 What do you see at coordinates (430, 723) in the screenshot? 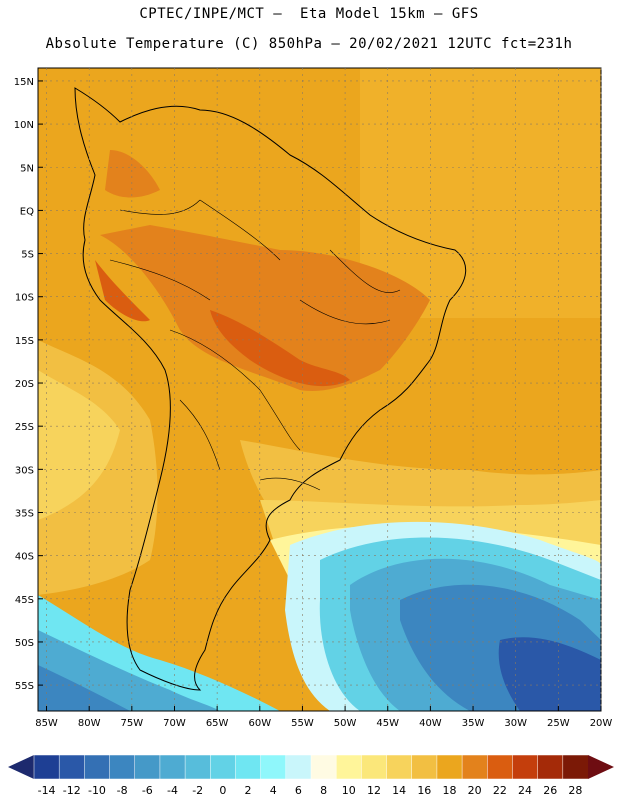
I see `lon-label: 40W` at bounding box center [430, 723].